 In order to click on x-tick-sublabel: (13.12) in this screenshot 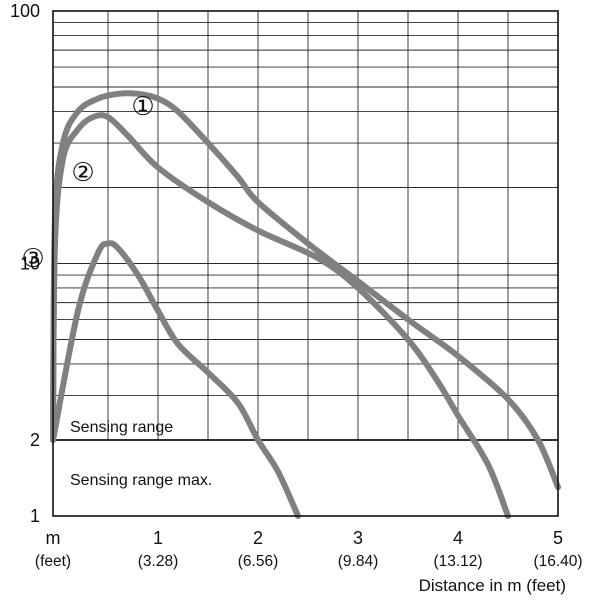, I will do `click(457, 561)`.